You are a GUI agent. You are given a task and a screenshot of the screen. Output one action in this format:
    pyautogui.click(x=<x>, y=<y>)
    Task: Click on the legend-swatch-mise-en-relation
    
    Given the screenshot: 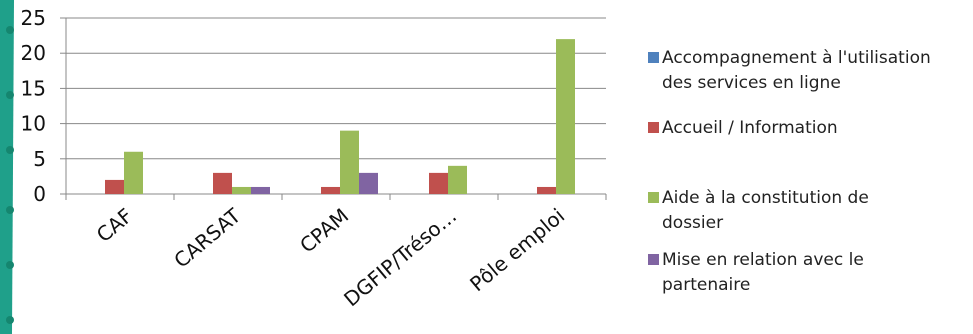 What is the action you would take?
    pyautogui.click(x=653, y=259)
    